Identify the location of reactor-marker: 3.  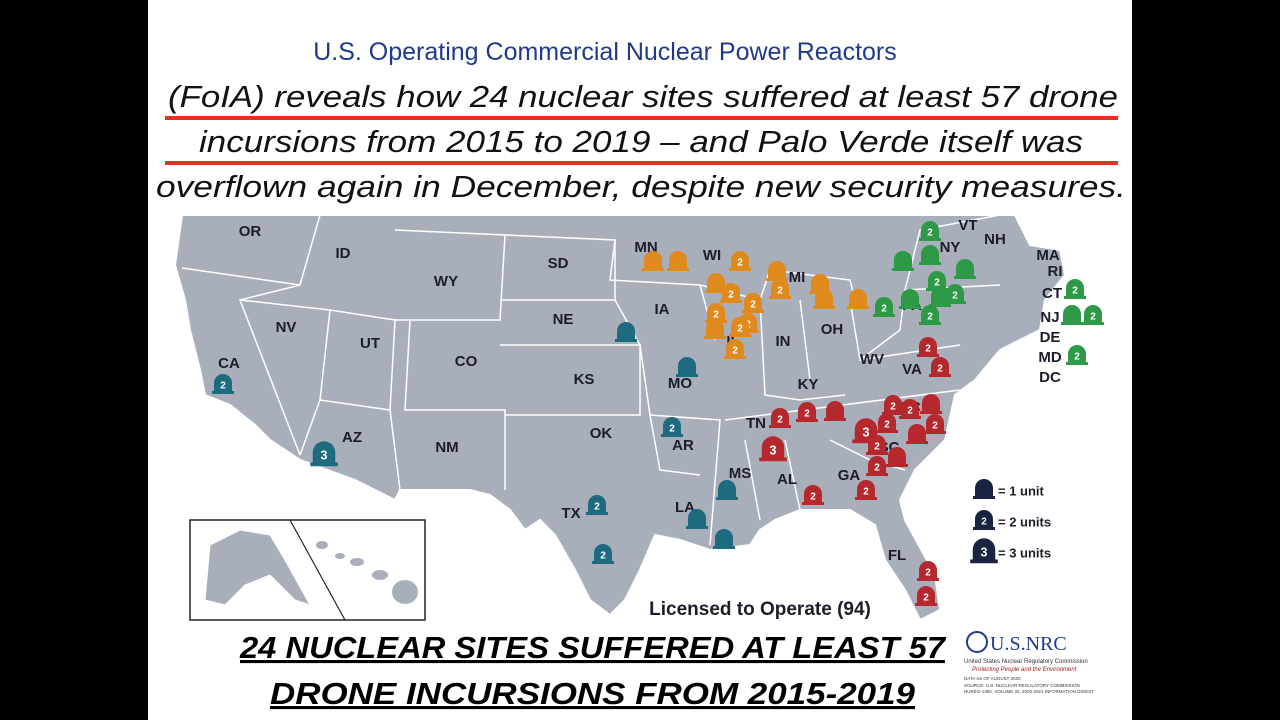
(866, 431).